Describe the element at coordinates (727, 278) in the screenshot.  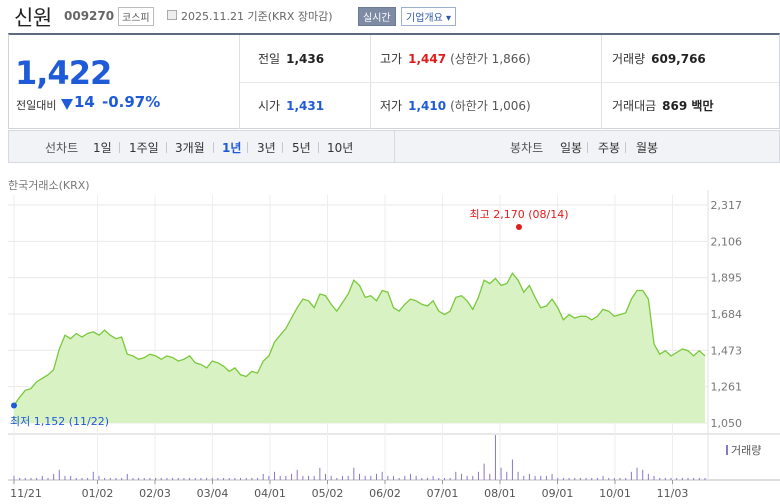
I see `y-tick-label: 1,895` at that location.